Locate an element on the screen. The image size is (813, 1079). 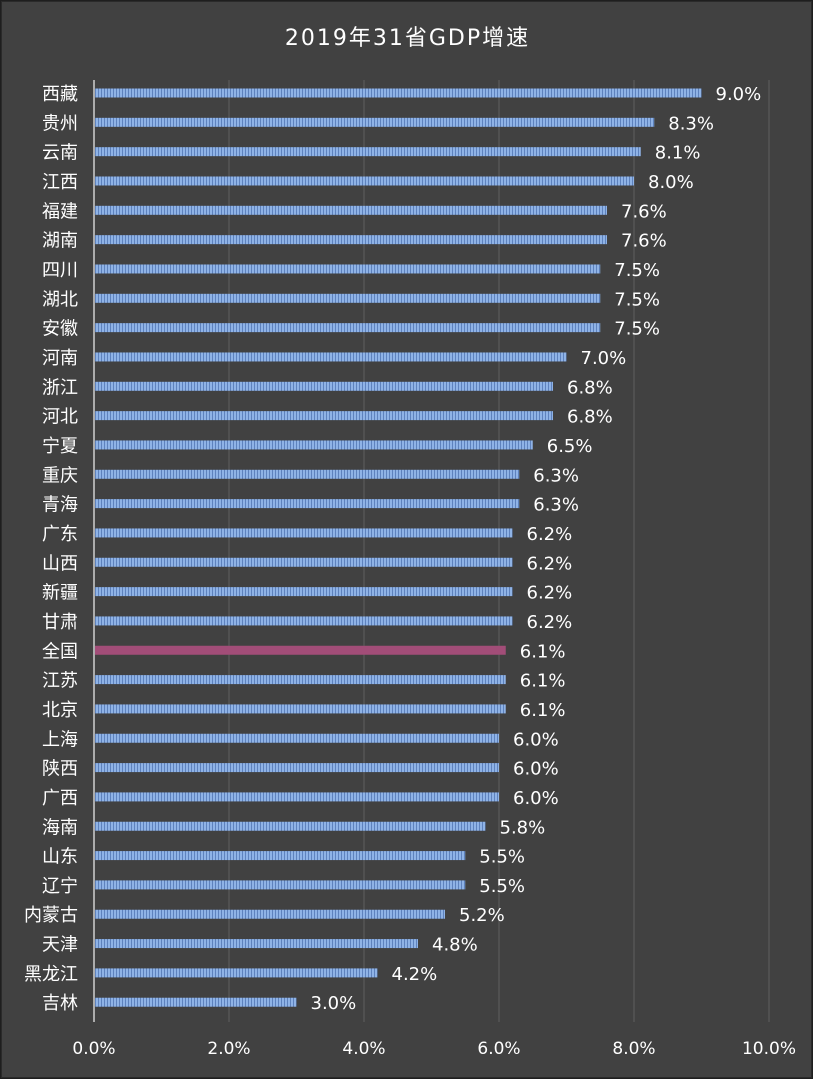
category-label: 福建 is located at coordinates (60, 211).